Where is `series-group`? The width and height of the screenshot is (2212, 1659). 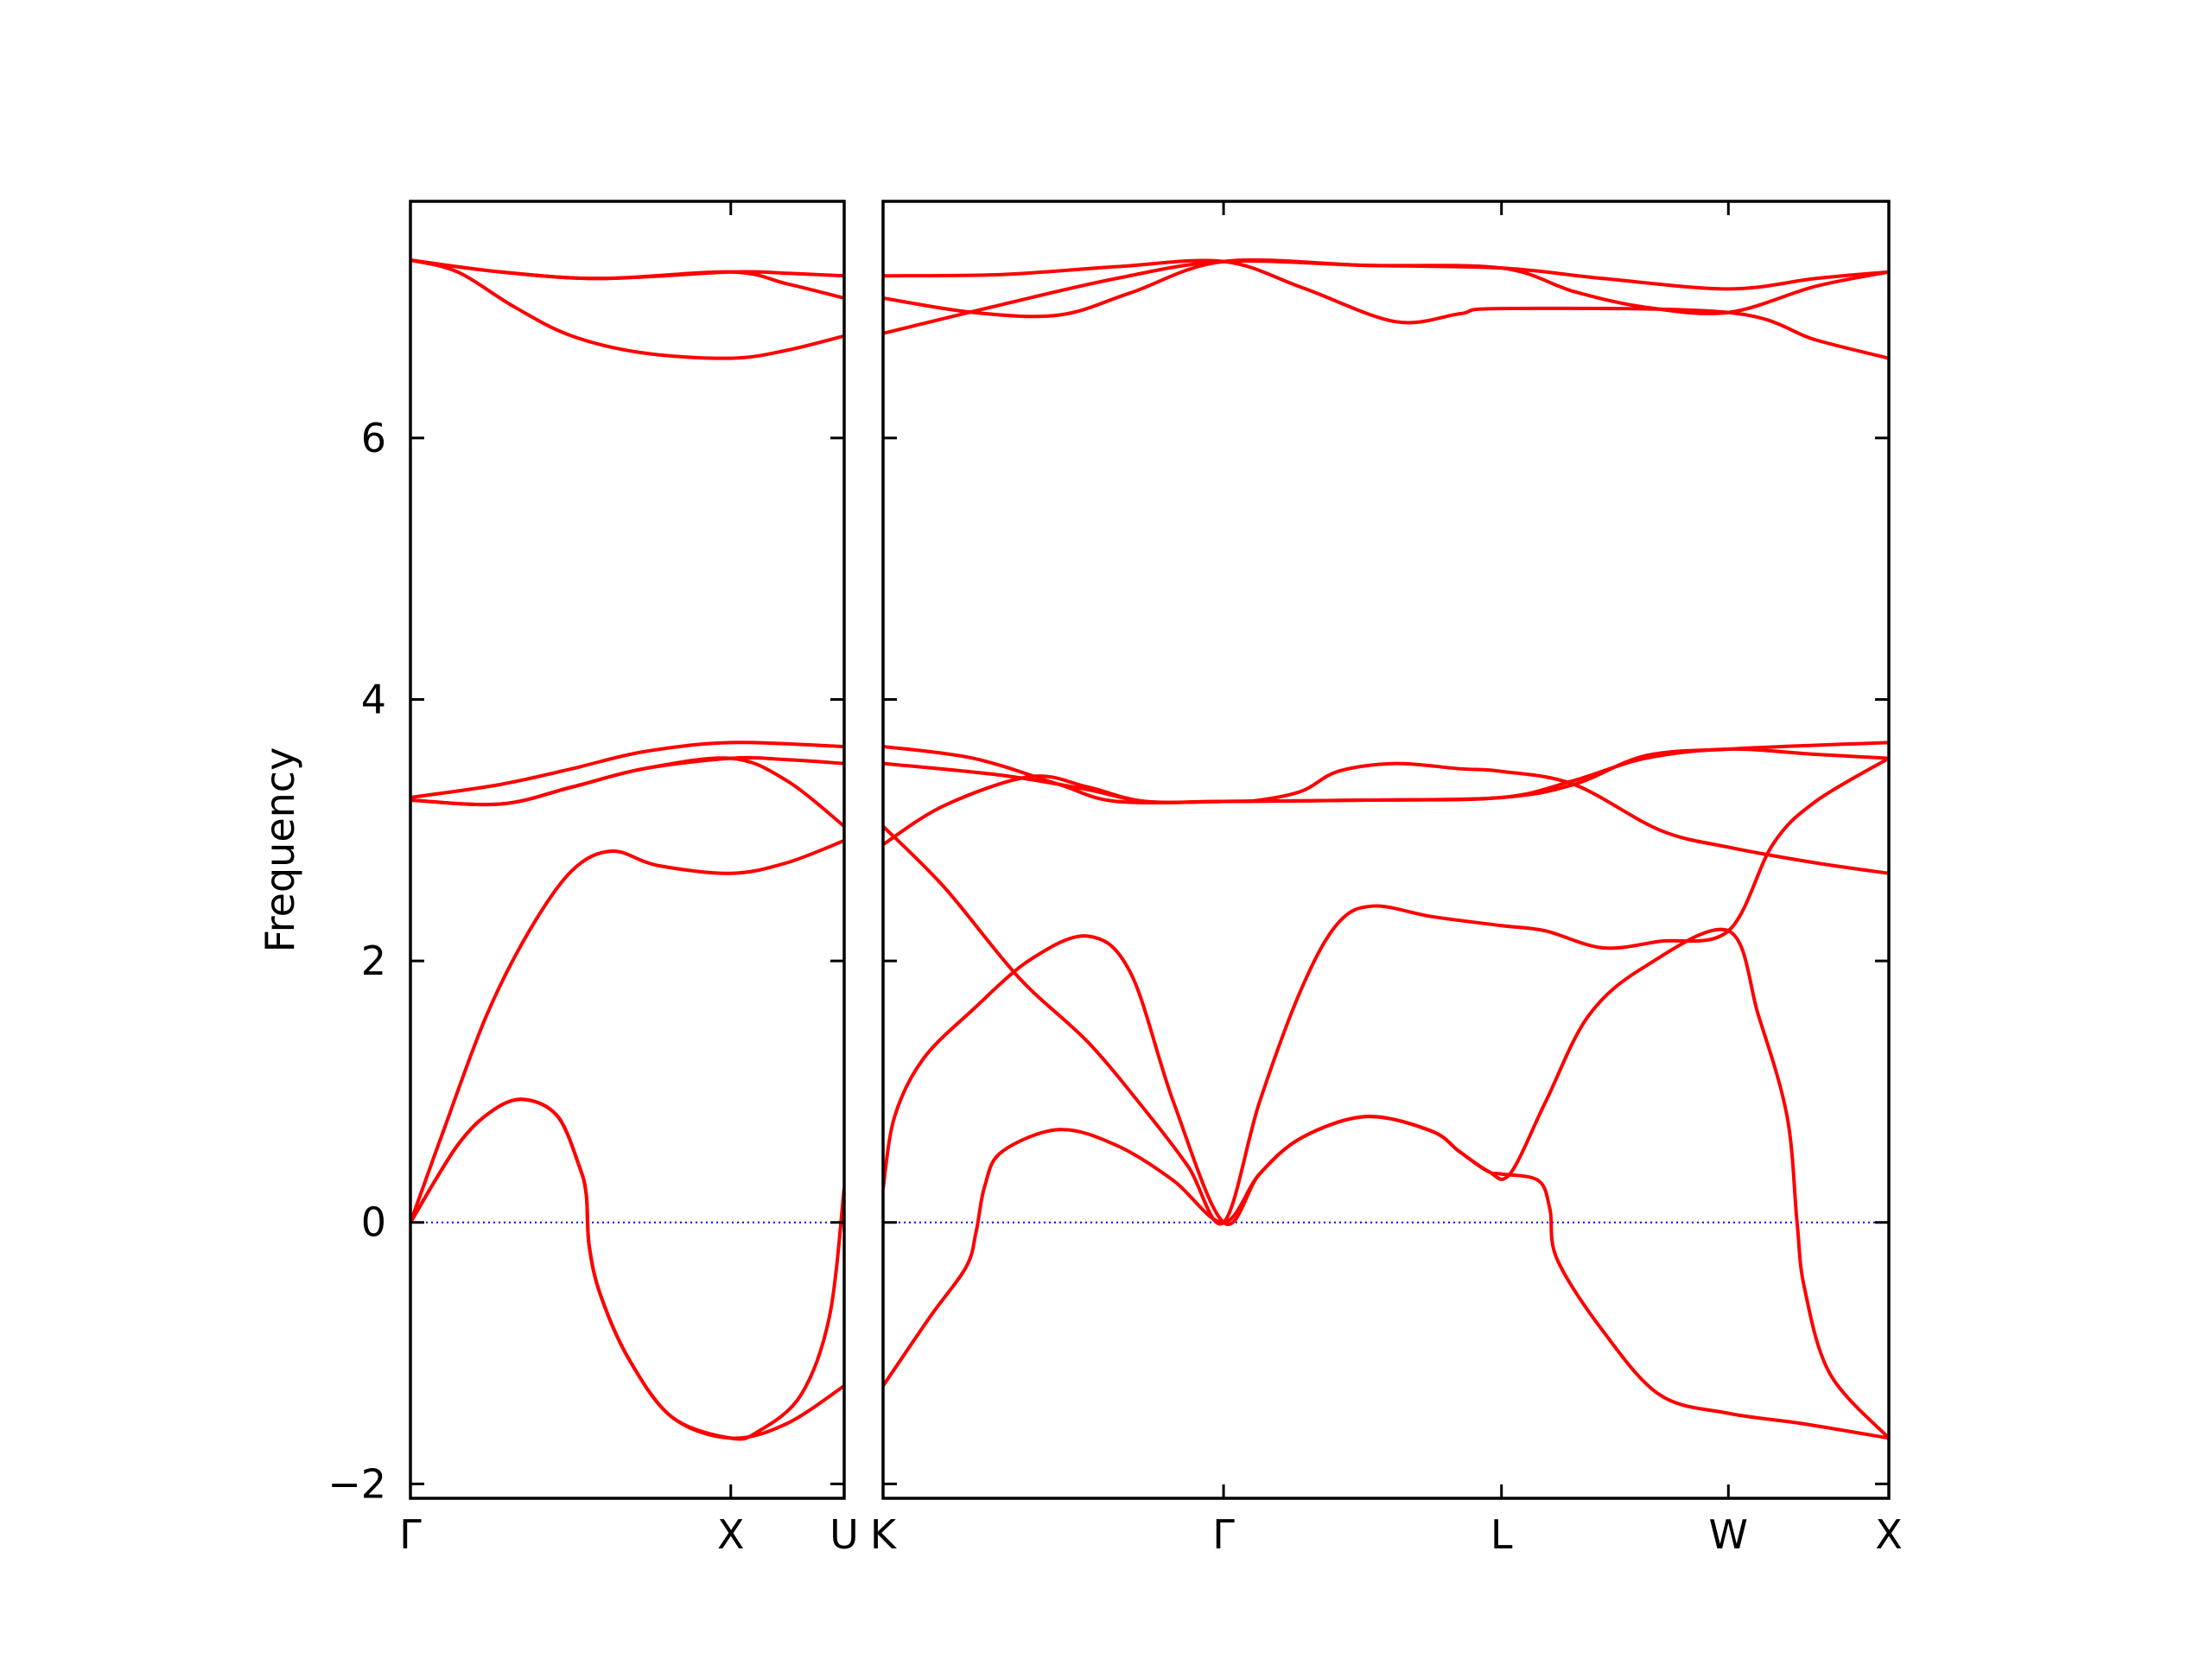 series-group is located at coordinates (627, 849).